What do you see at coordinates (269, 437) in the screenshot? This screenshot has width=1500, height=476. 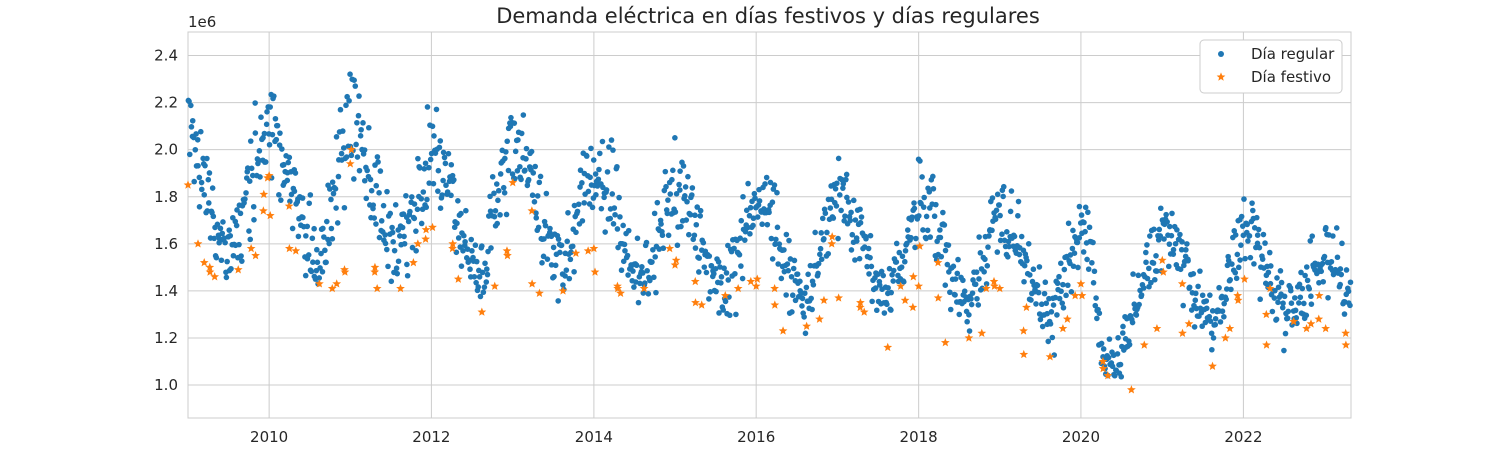 I see `x-tick-label: 2010` at bounding box center [269, 437].